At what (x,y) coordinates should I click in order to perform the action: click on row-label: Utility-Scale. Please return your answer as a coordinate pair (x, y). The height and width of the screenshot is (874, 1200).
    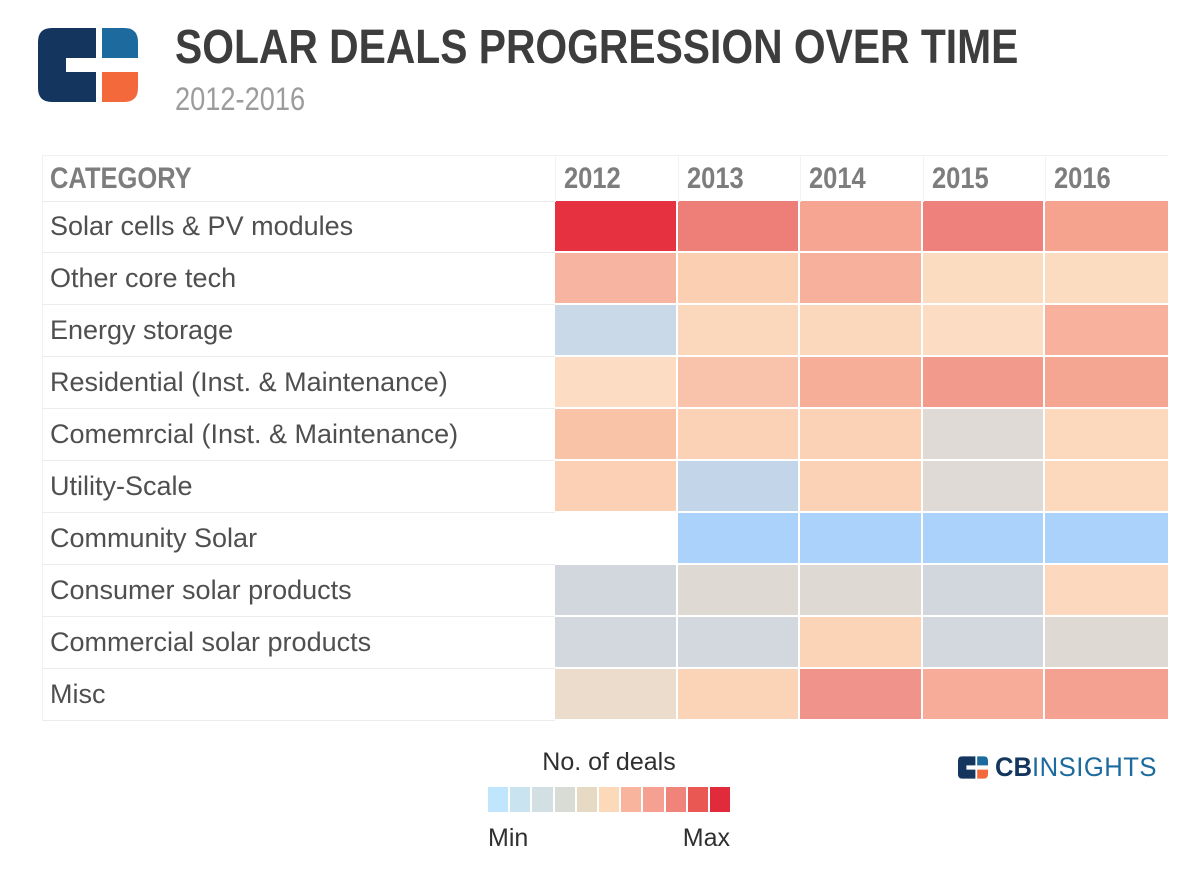
    Looking at the image, I should click on (299, 487).